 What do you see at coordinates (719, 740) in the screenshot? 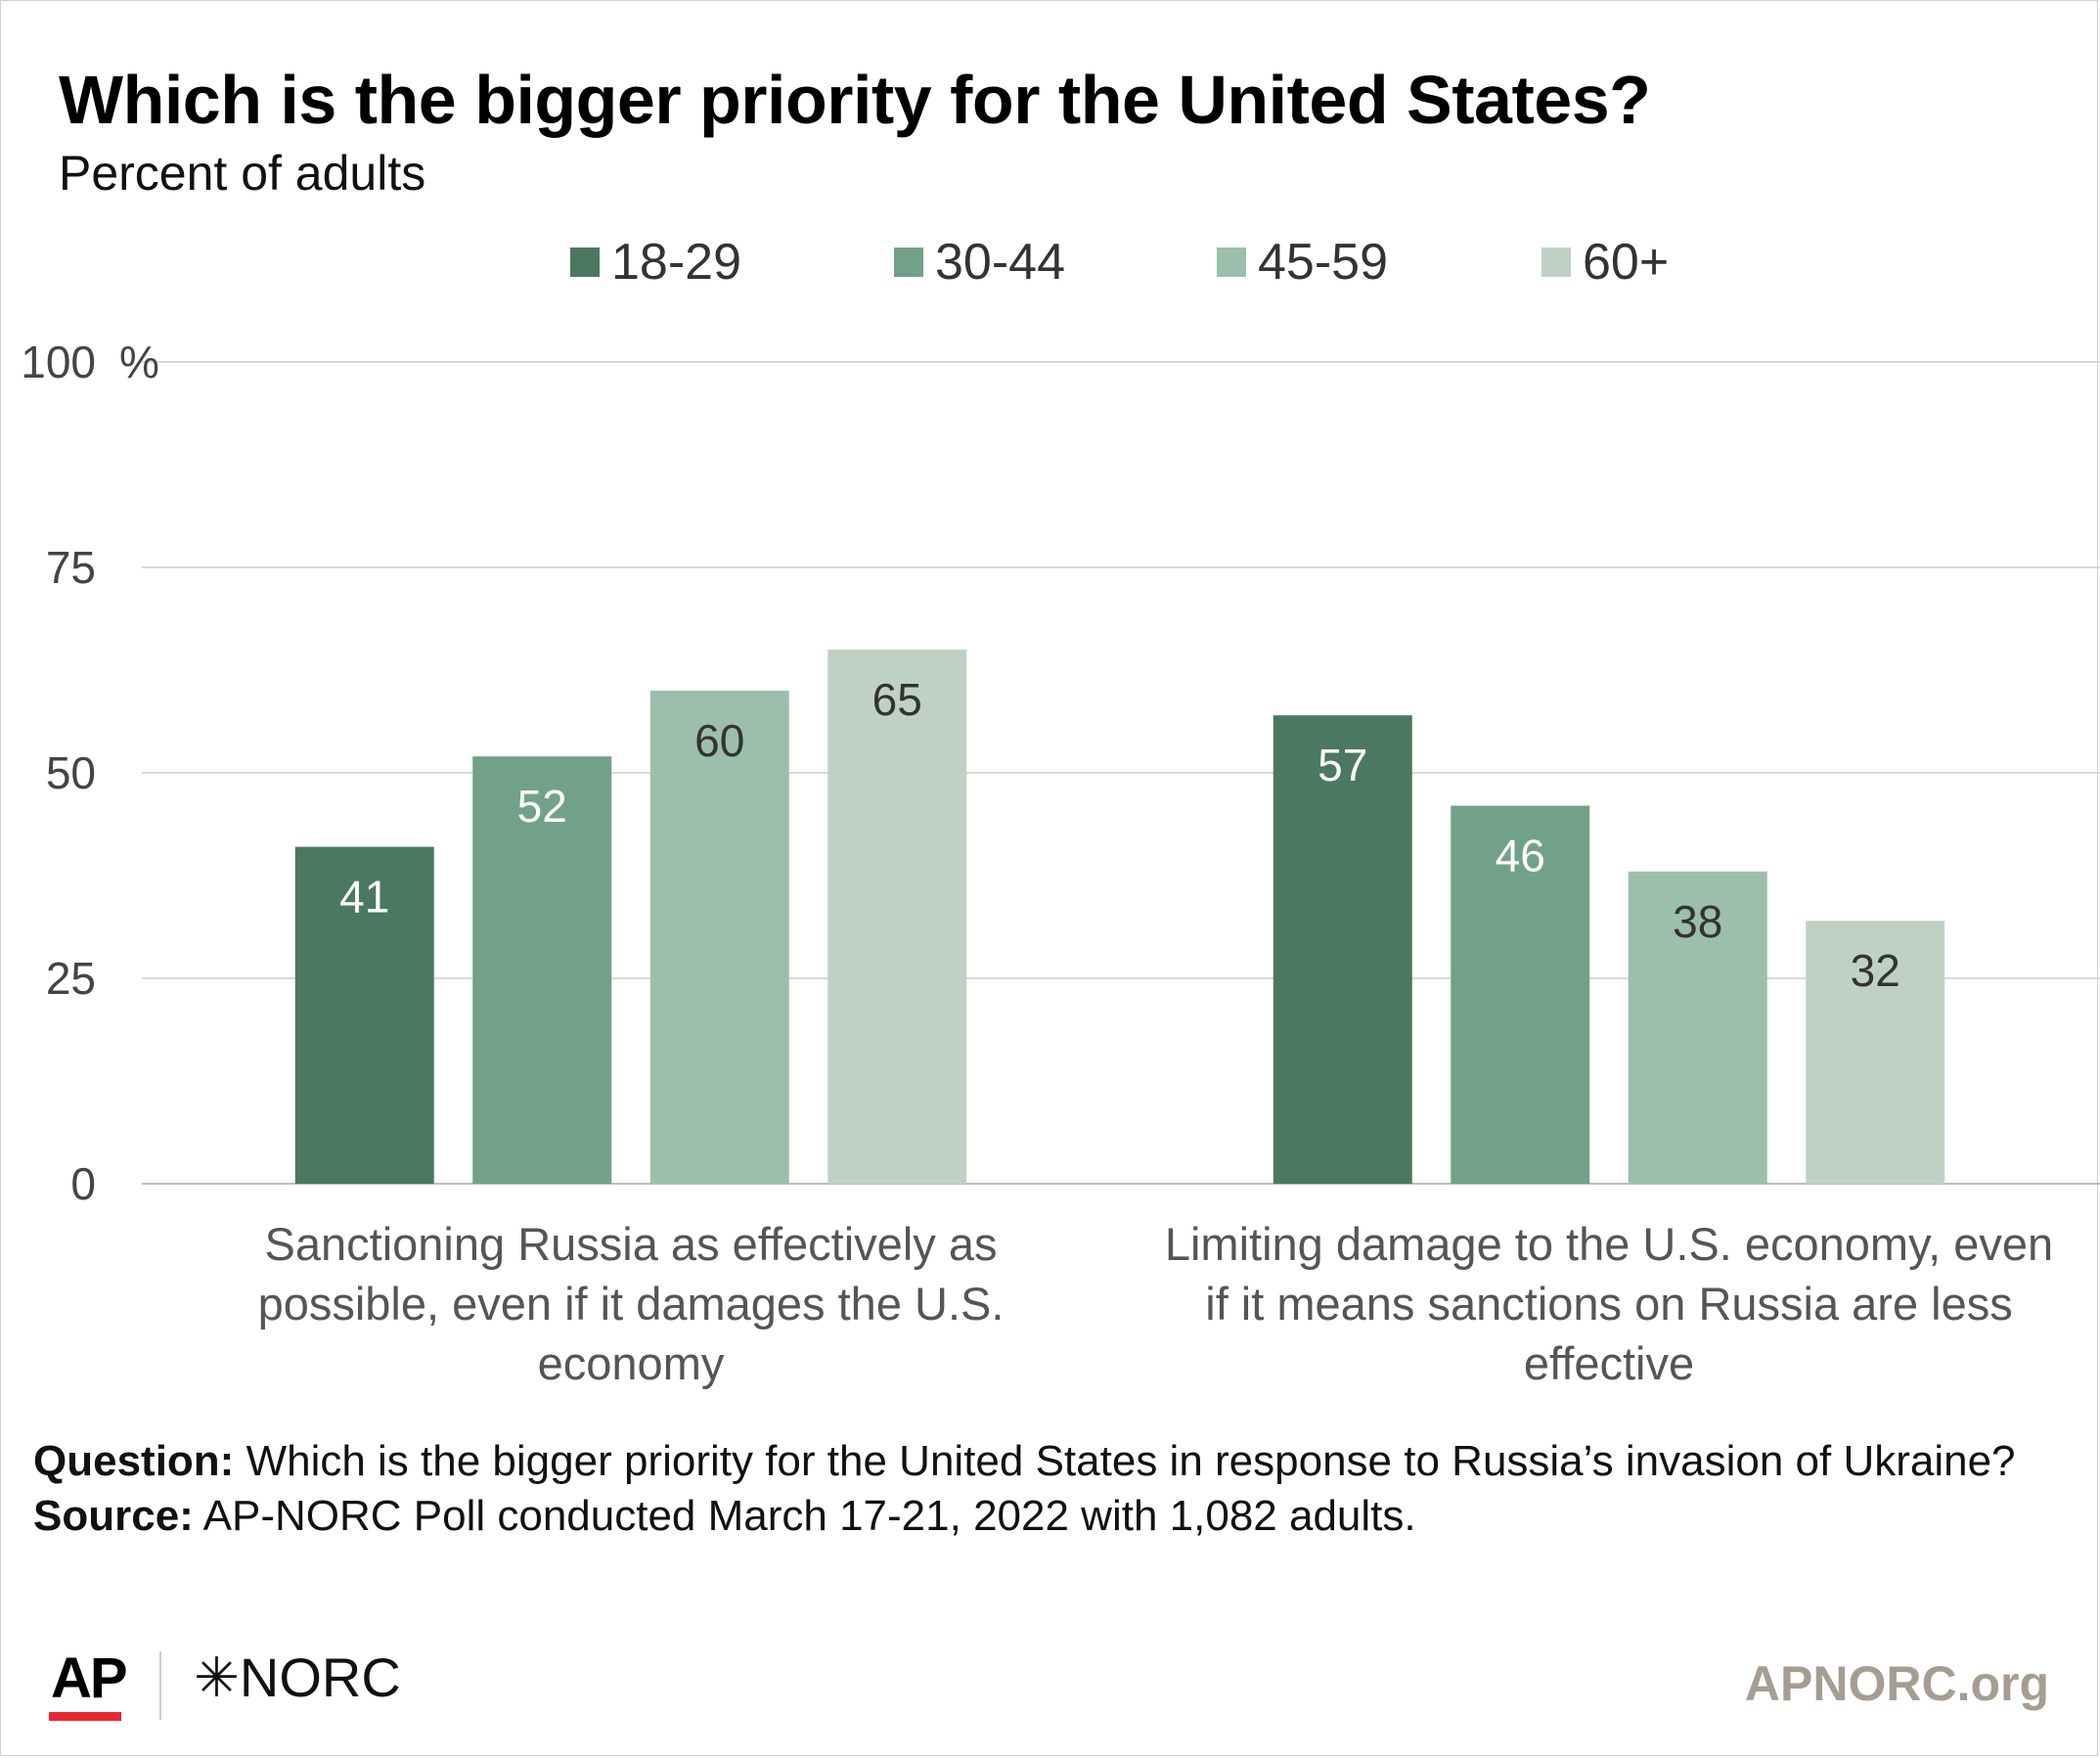
I see `data-label: 60` at bounding box center [719, 740].